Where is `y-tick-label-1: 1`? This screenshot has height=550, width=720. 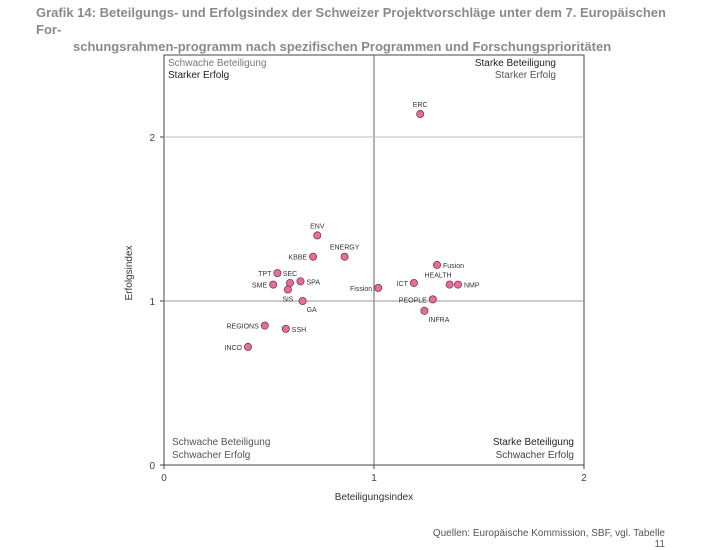
y-tick-label-1: 1 is located at coordinates (152, 302).